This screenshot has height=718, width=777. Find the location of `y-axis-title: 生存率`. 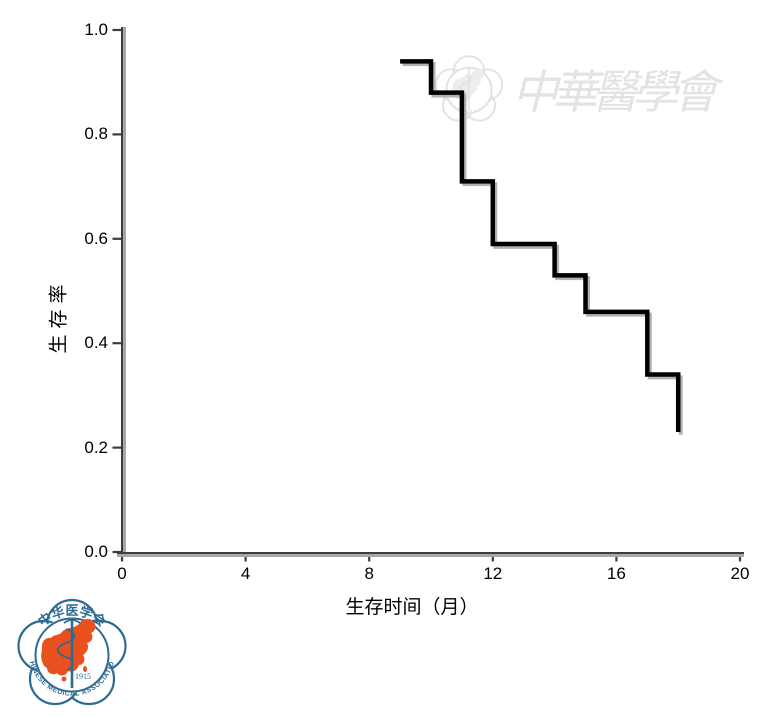

y-axis-title: 生存率 is located at coordinates (59, 316).